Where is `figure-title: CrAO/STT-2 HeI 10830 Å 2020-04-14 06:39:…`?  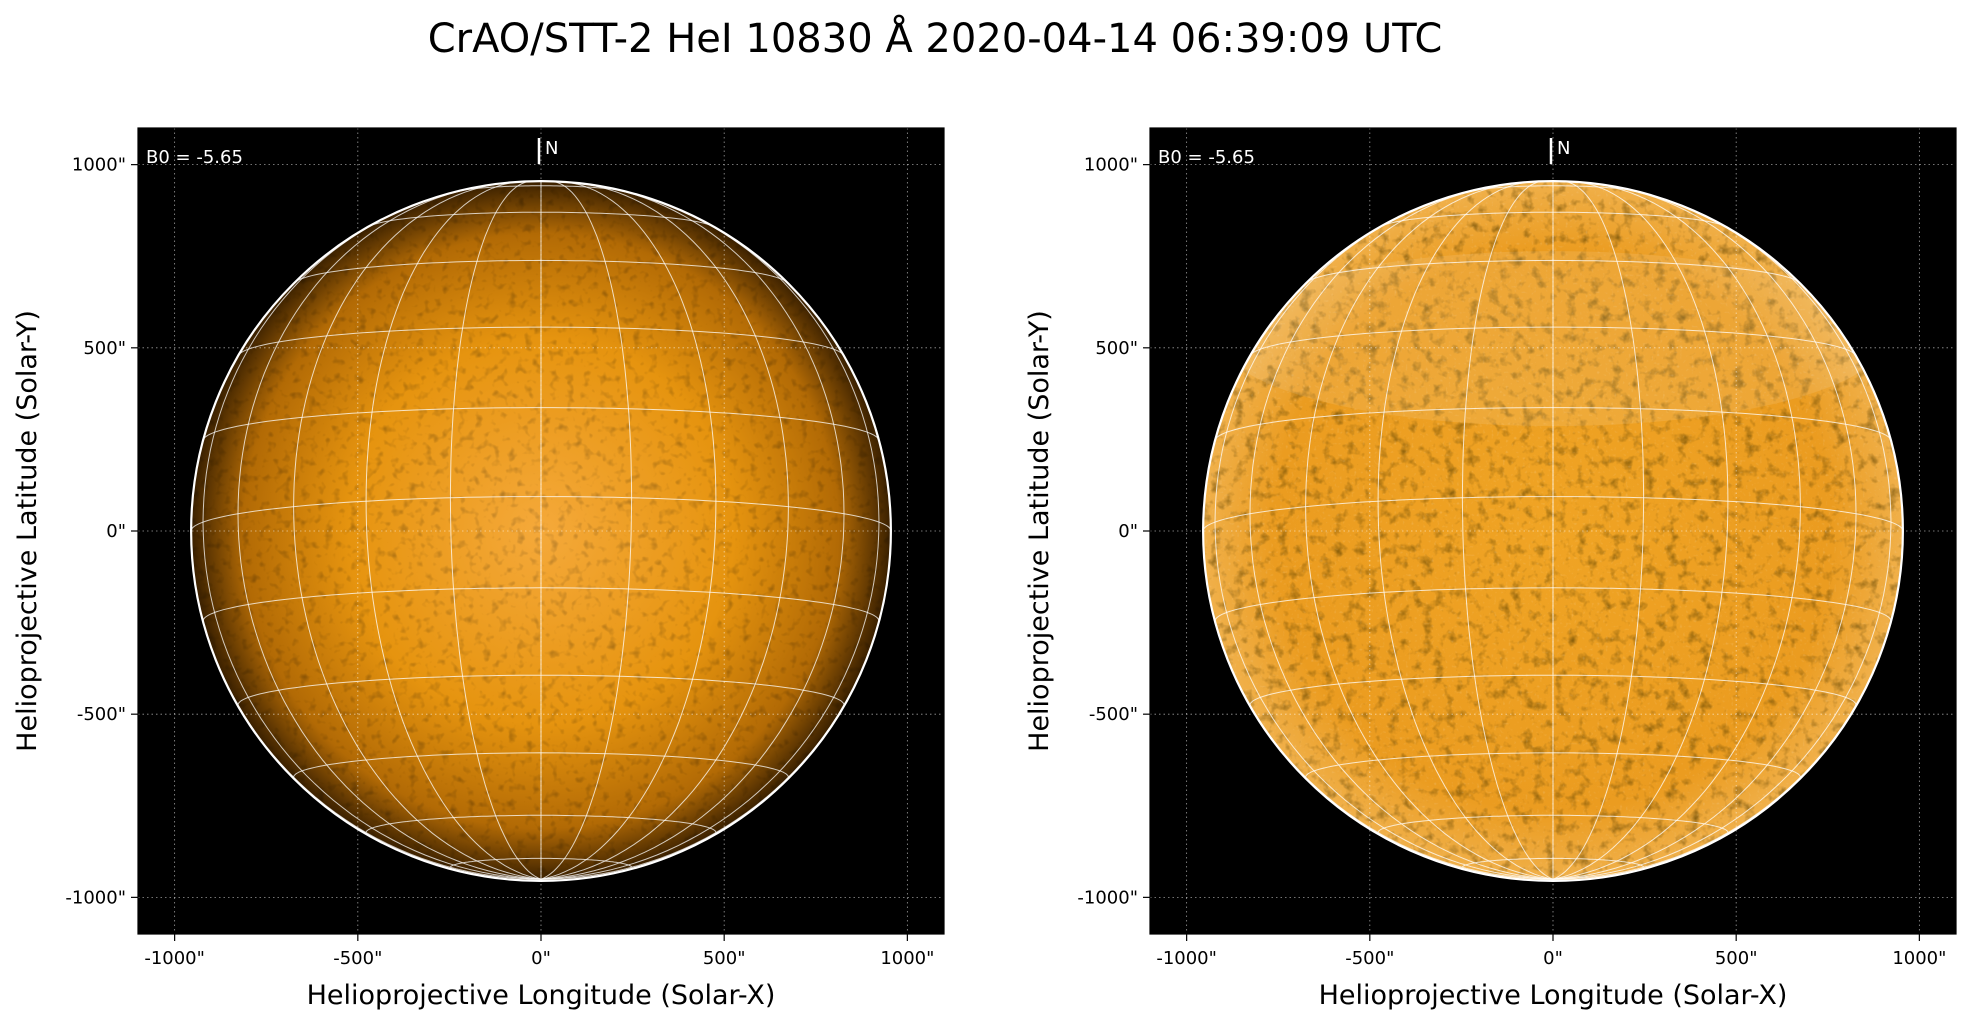
figure-title: CrAO/STT-2 HeI 10830 Å 2020-04-14 06:39:… is located at coordinates (935, 38).